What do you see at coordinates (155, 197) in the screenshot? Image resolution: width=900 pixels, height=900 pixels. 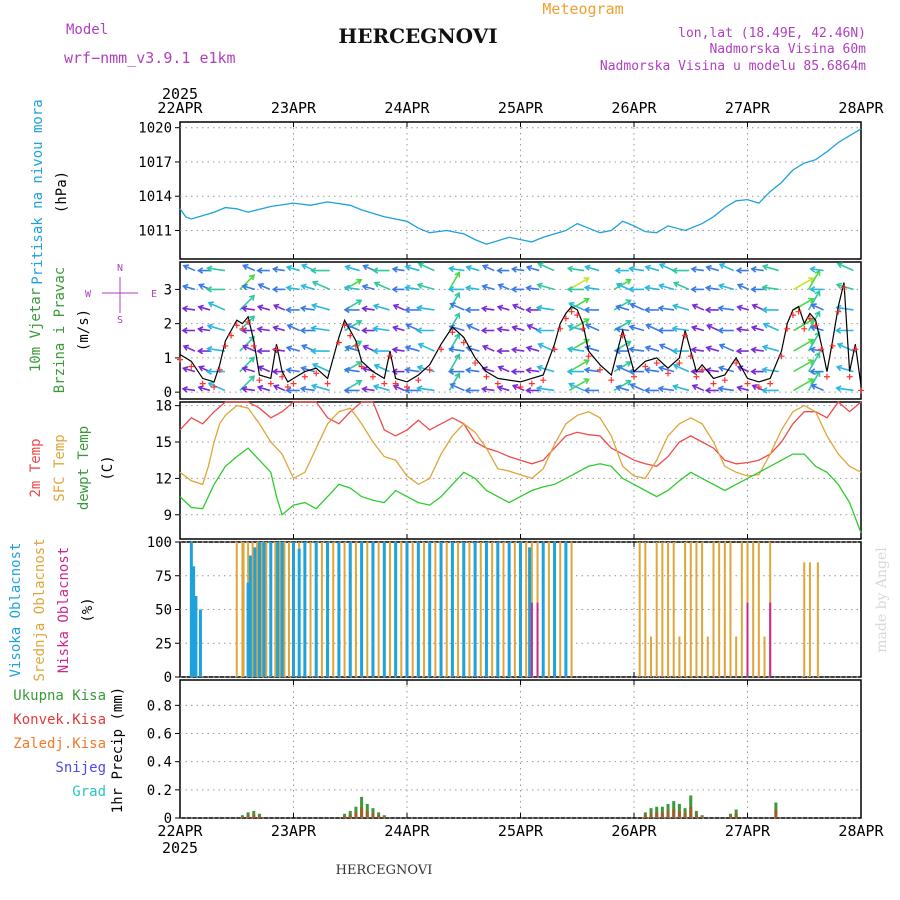 I see `y-tick-label: 1014` at bounding box center [155, 197].